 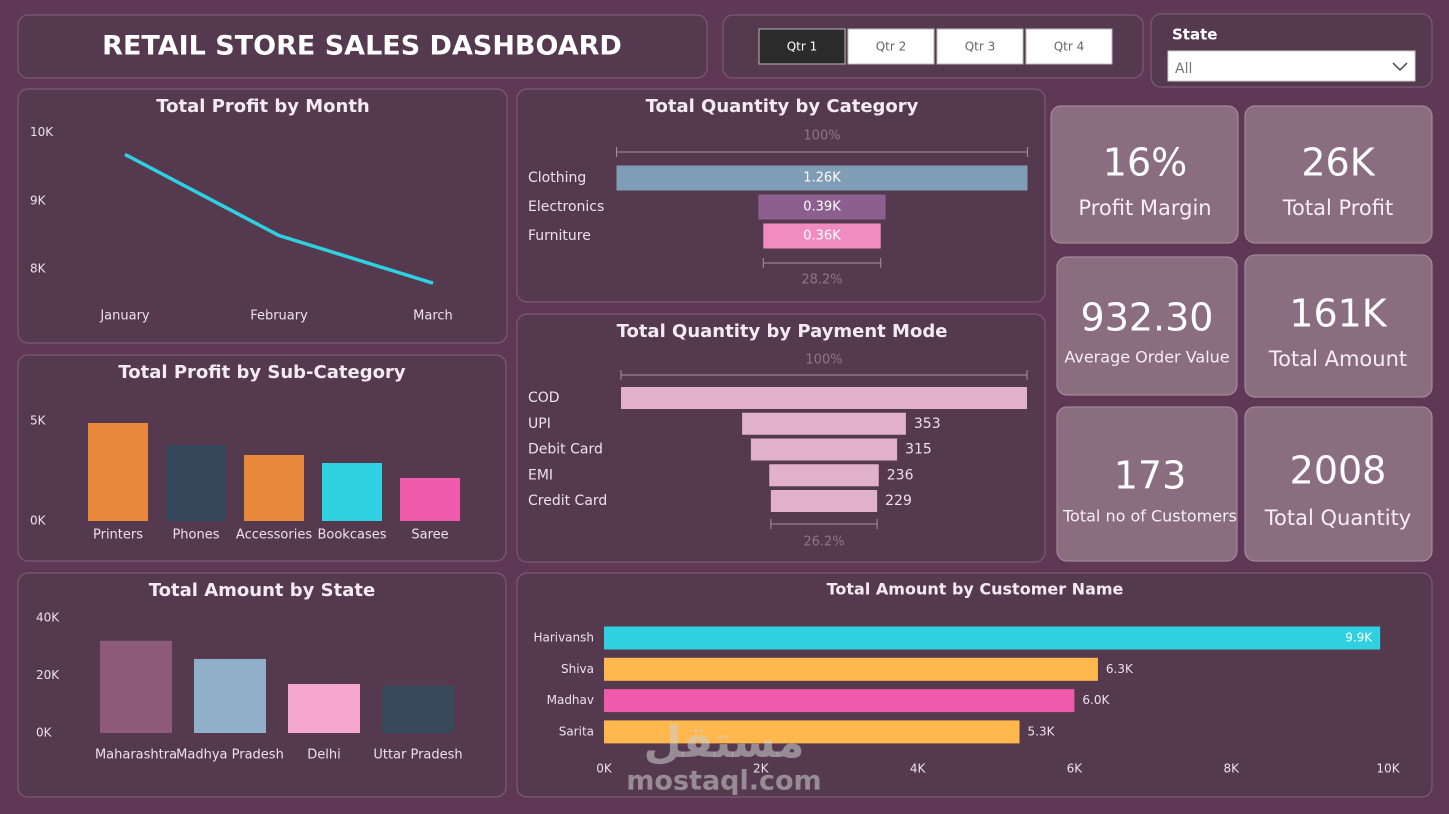 I want to click on value-label: 0.36K, so click(x=822, y=236).